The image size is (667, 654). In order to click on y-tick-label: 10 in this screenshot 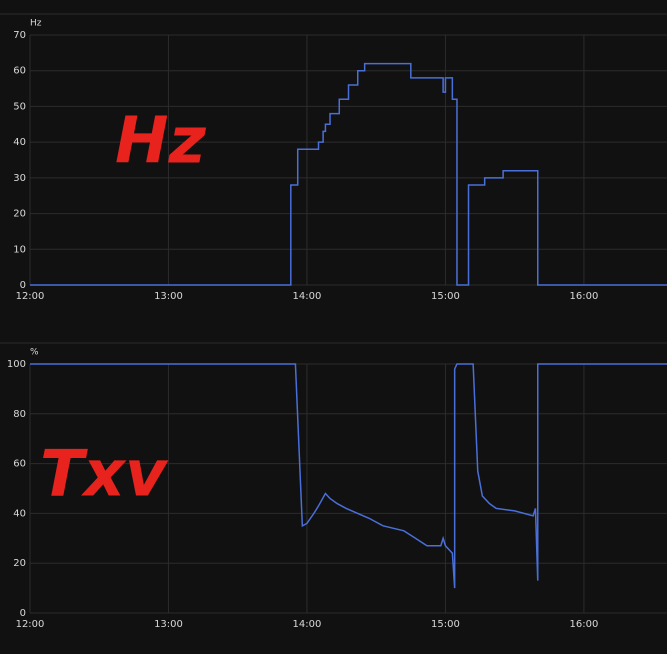, I will do `click(19, 249)`.